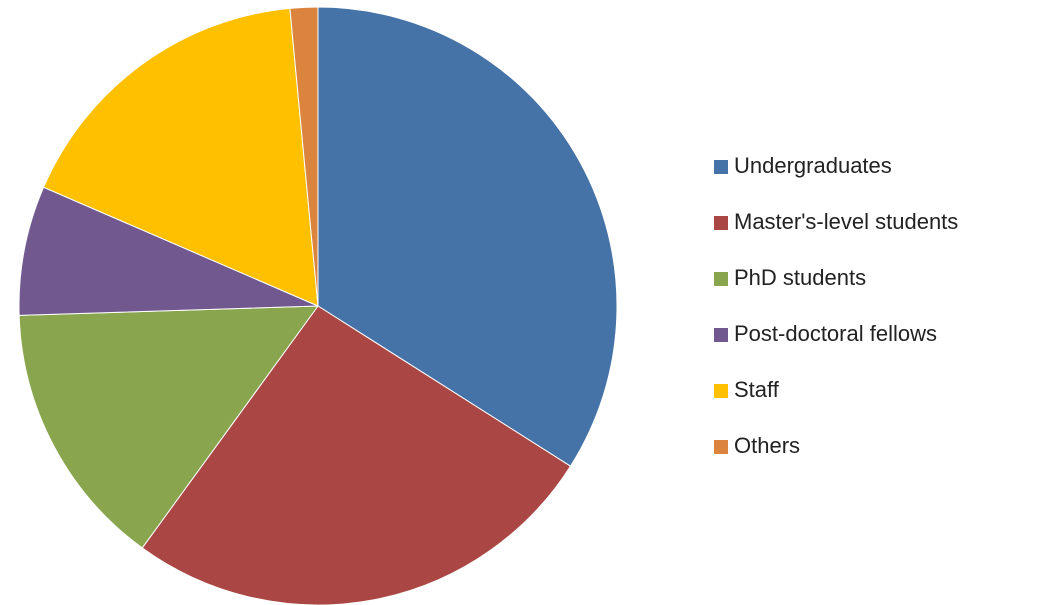  Describe the element at coordinates (813, 165) in the screenshot. I see `legend-label: Undergraduates` at that location.